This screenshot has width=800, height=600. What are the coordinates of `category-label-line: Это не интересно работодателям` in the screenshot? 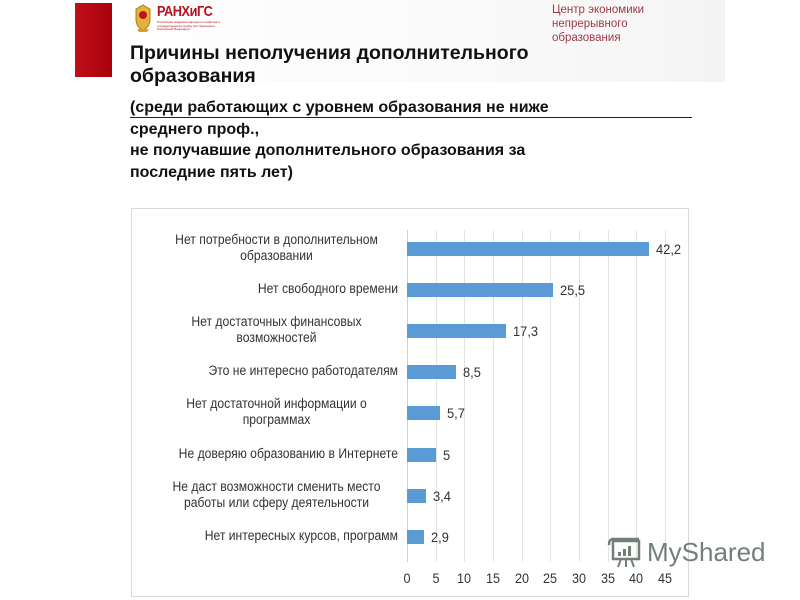 It's located at (303, 370).